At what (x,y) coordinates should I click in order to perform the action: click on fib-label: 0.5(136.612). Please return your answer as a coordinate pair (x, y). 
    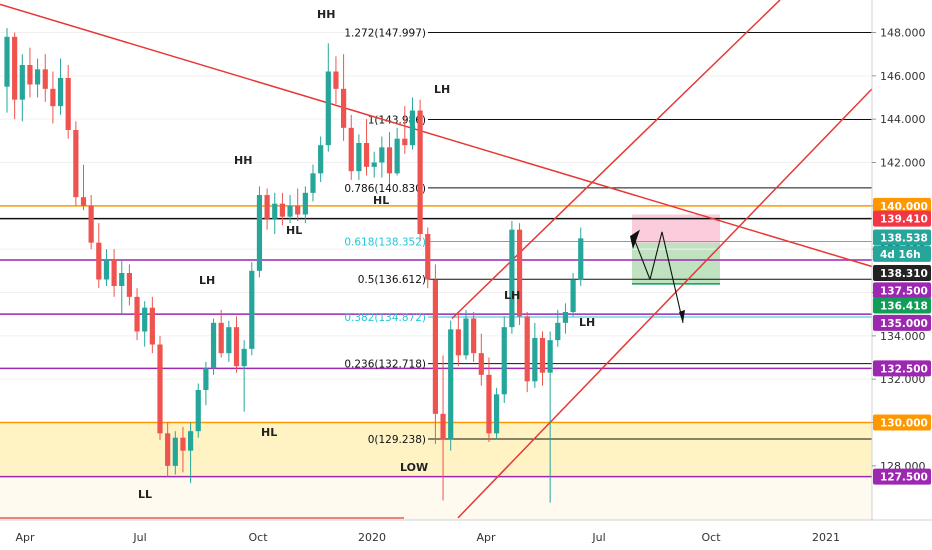
    Looking at the image, I should click on (392, 280).